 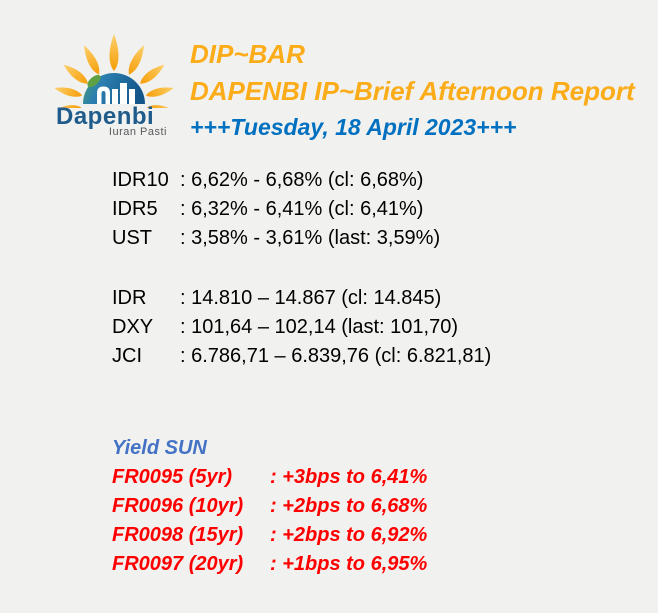 What do you see at coordinates (247, 54) in the screenshot?
I see `report-title-line1: DIP~BAR` at bounding box center [247, 54].